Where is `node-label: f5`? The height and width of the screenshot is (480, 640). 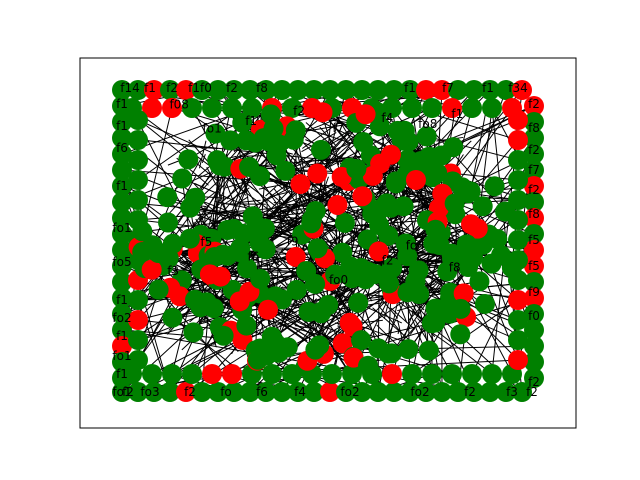 node-label: f5 is located at coordinates (206, 242).